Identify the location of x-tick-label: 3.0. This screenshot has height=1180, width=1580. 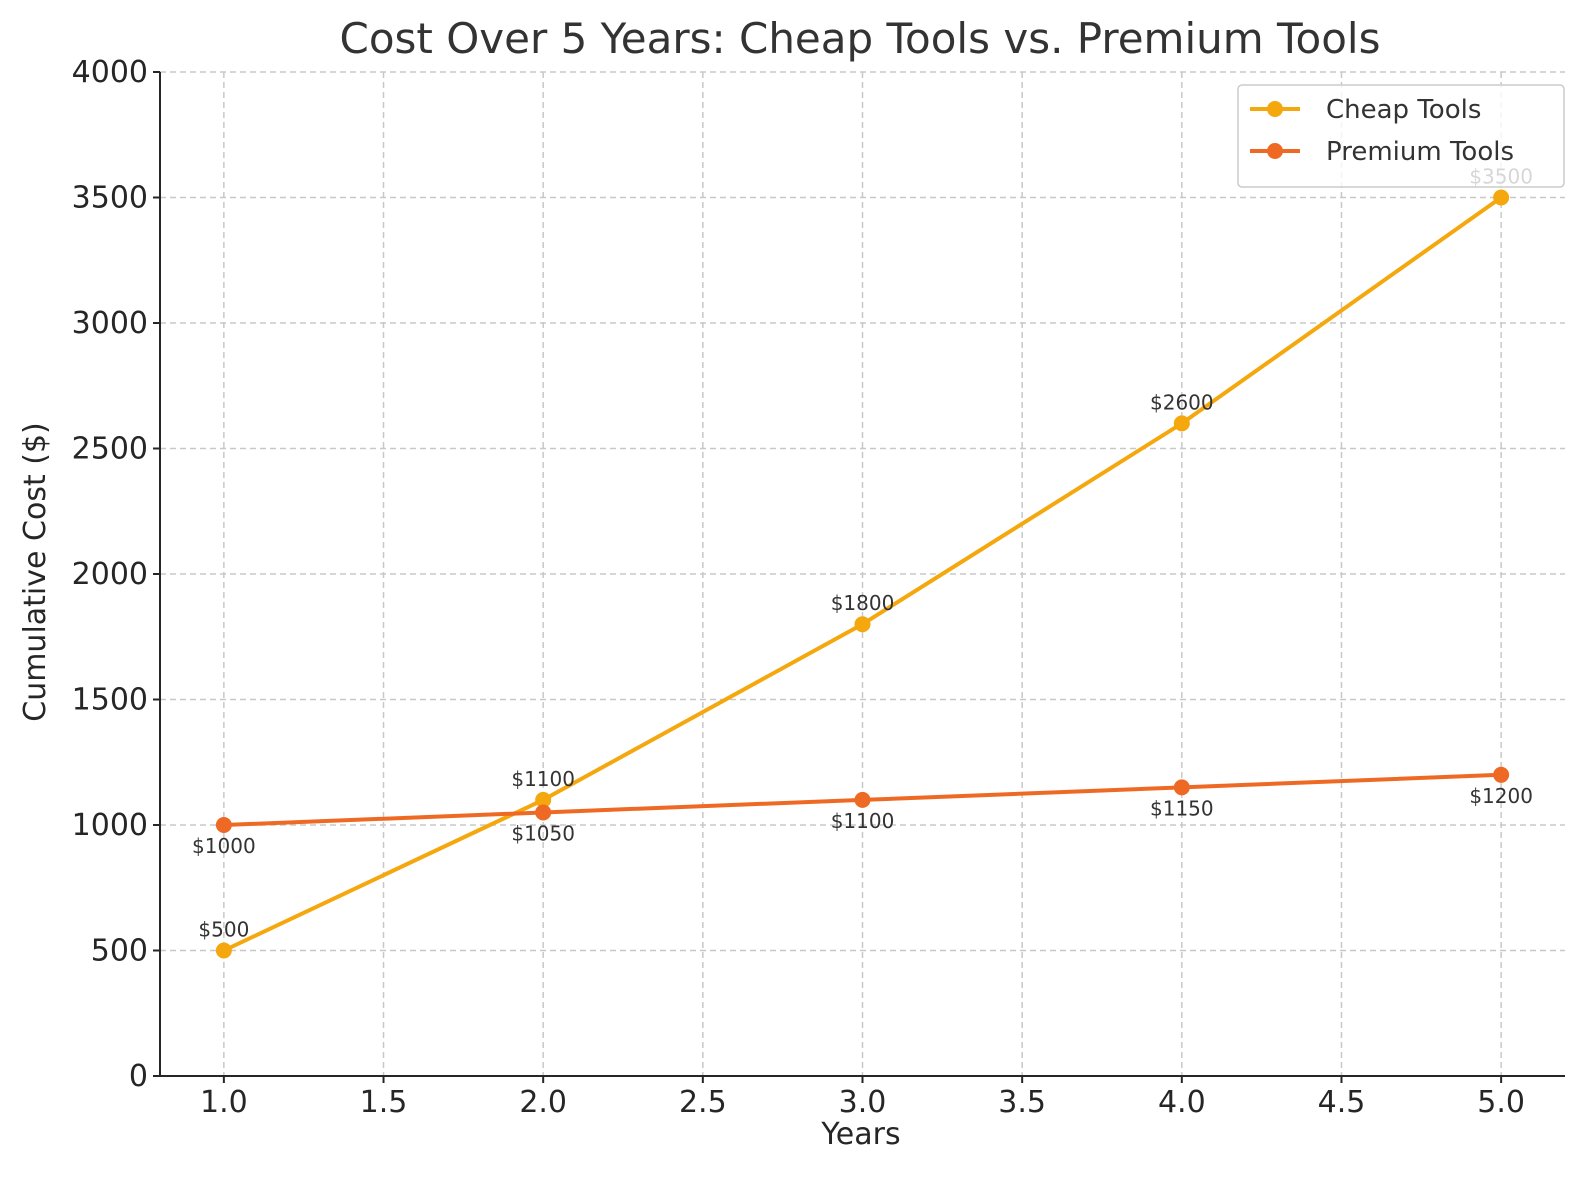
(863, 1102).